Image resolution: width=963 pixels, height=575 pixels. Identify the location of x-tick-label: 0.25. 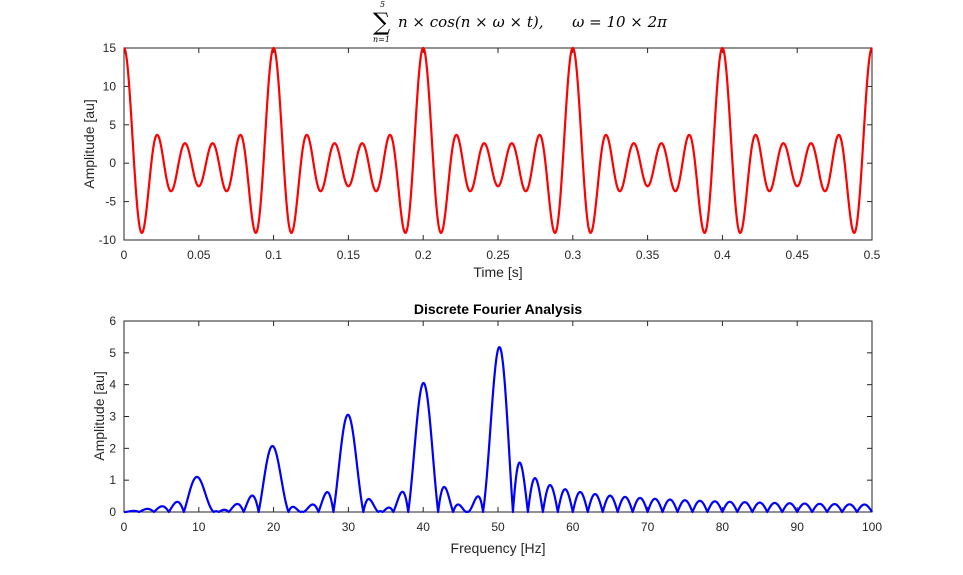
(498, 255).